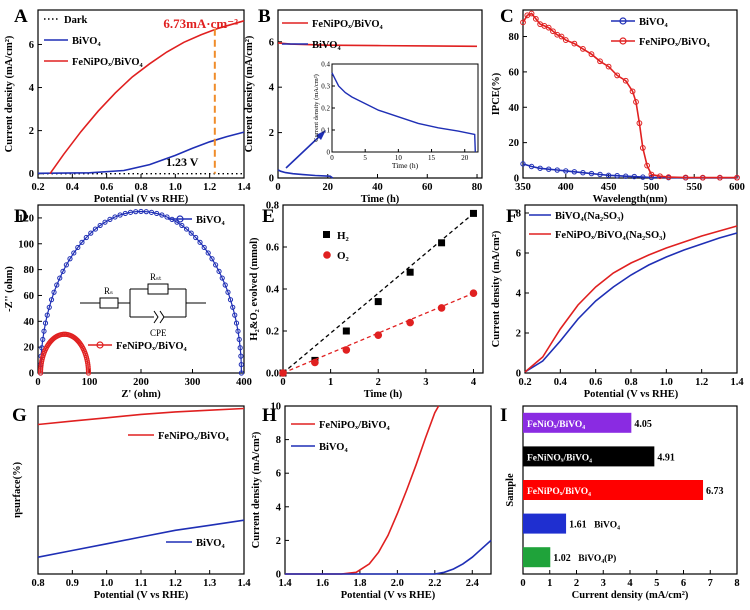  Describe the element at coordinates (559, 458) in the screenshot. I see `bar-category-label: FeNiNOₓ/BiVO₄` at that location.